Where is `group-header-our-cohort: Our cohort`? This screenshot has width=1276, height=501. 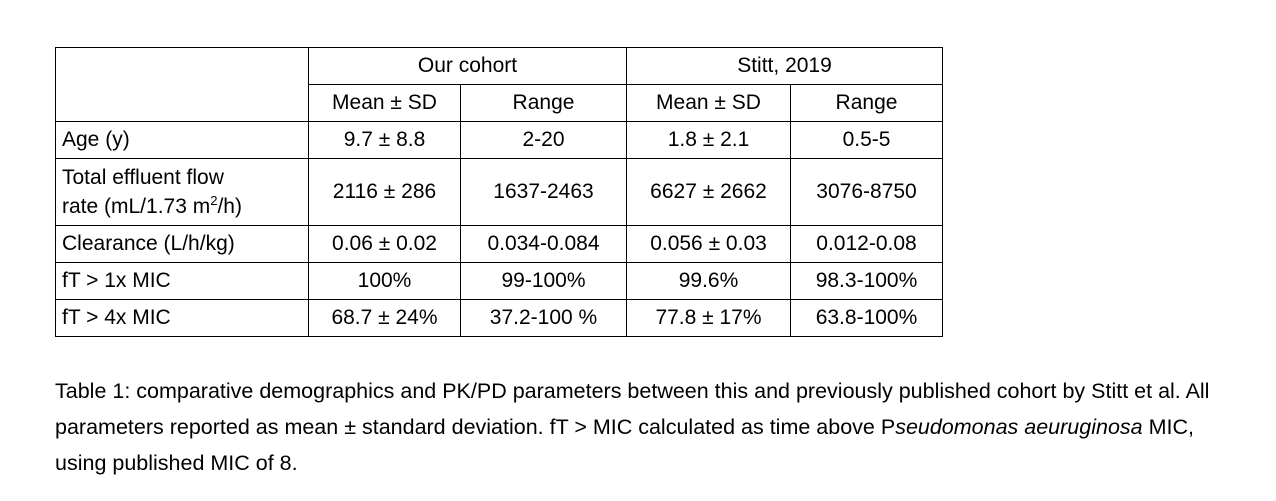
group-header-our-cohort: Our cohort is located at coordinates (467, 66).